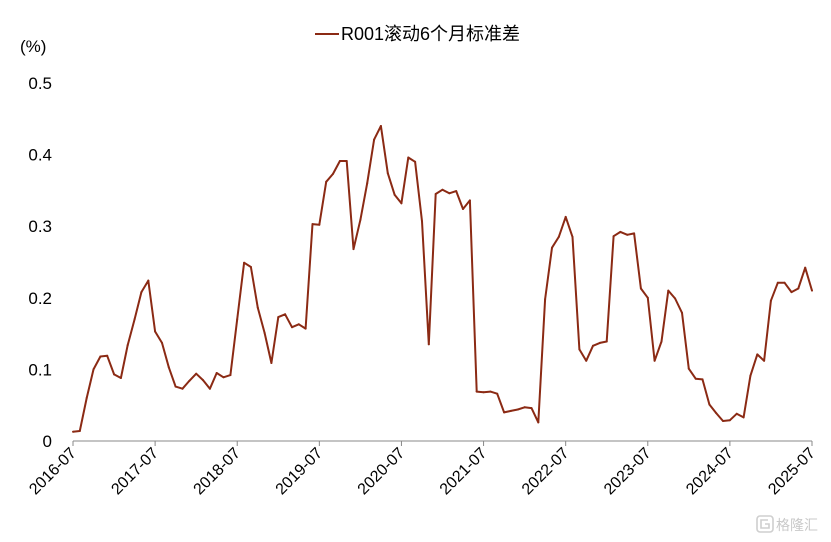 The width and height of the screenshot is (831, 542). Describe the element at coordinates (40, 262) in the screenshot. I see `y-axis-ticks: 0 0.1 0.2 0.3 0.4 0.5` at that location.